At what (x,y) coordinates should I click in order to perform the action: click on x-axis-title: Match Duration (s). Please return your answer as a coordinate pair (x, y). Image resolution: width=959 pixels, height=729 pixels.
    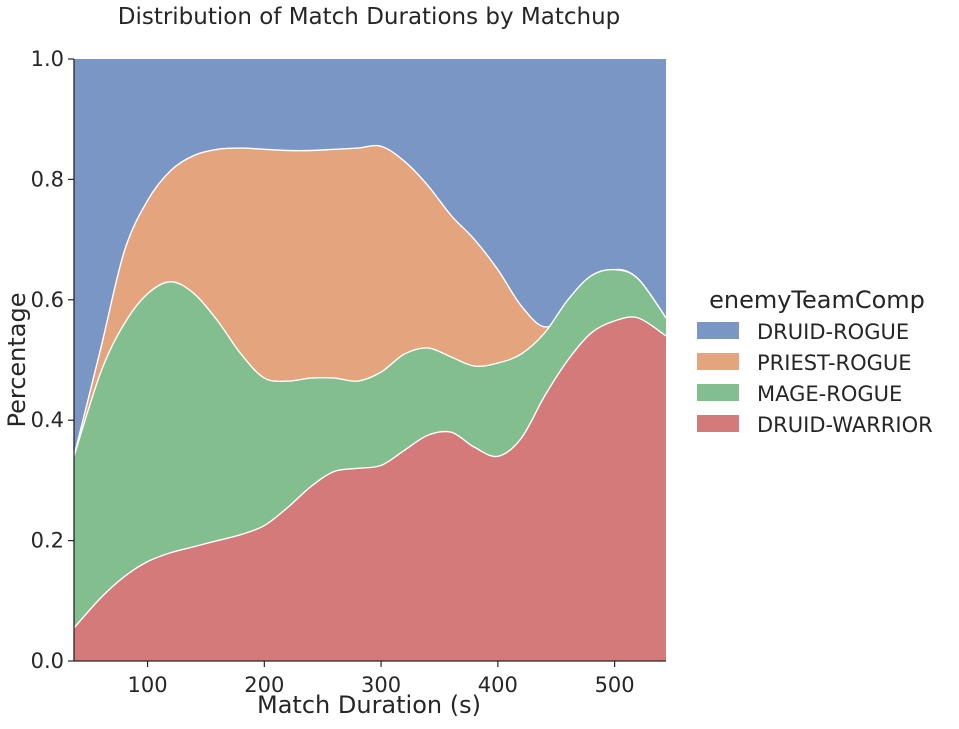
    Looking at the image, I should click on (369, 705).